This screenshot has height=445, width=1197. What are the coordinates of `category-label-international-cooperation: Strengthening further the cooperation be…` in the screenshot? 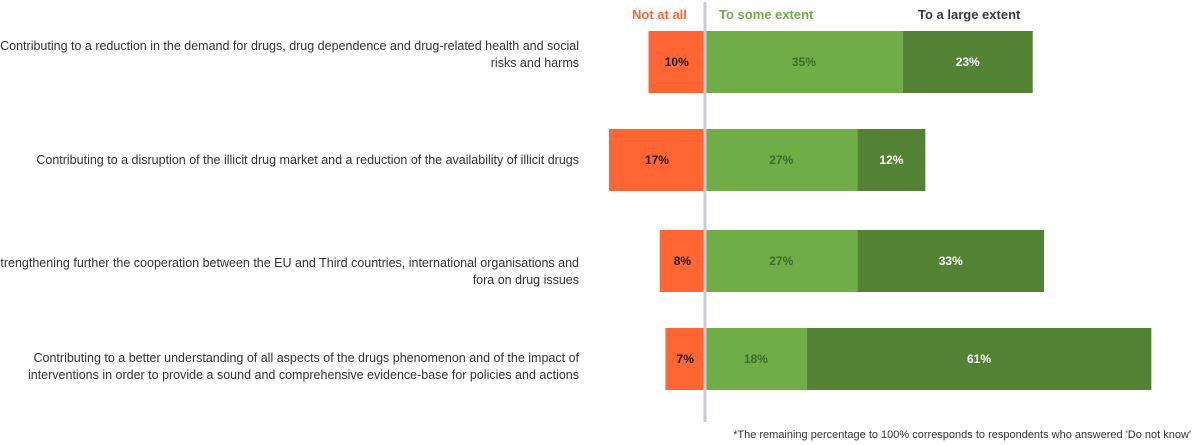 It's located at (289, 271).